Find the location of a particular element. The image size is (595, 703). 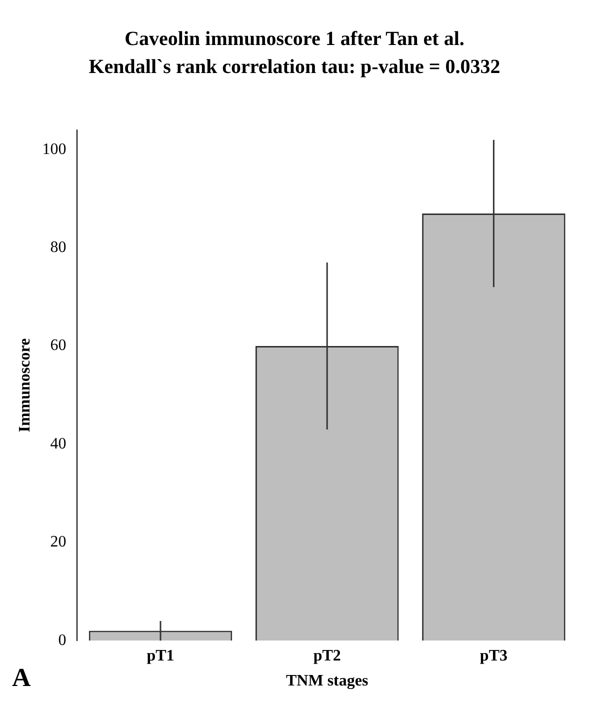

chart-title: Caveolin immunoscore 1 after Tan et al. is located at coordinates (294, 39).